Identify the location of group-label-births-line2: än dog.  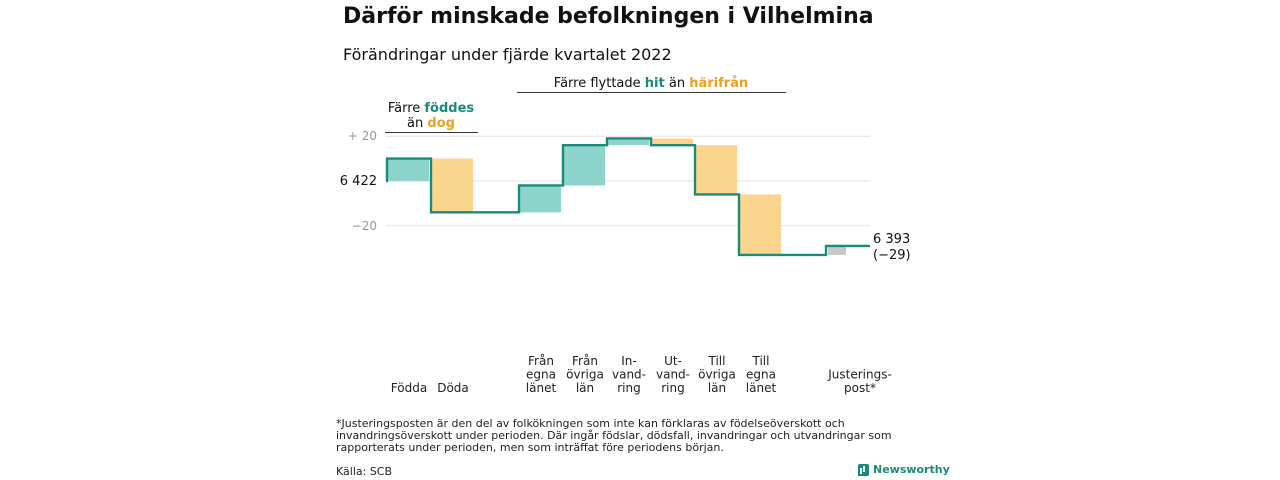
(431, 123).